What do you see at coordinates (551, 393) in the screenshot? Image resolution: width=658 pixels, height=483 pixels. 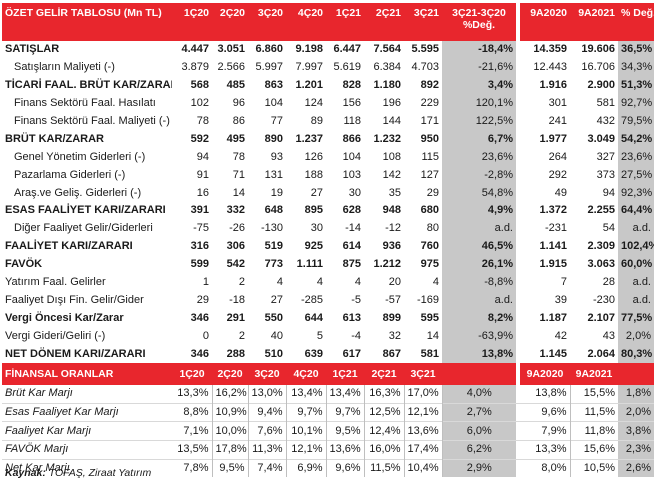 I see `ratio-9m-2020: 13,8%` at bounding box center [551, 393].